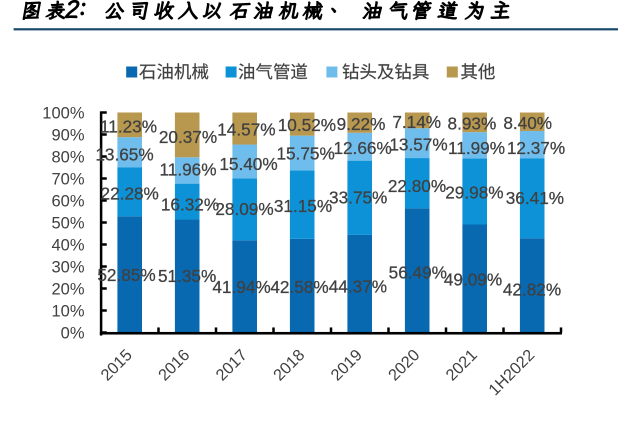 The image size is (618, 429). Describe the element at coordinates (473, 280) in the screenshot. I see `svg-text: 49.09%` at that location.